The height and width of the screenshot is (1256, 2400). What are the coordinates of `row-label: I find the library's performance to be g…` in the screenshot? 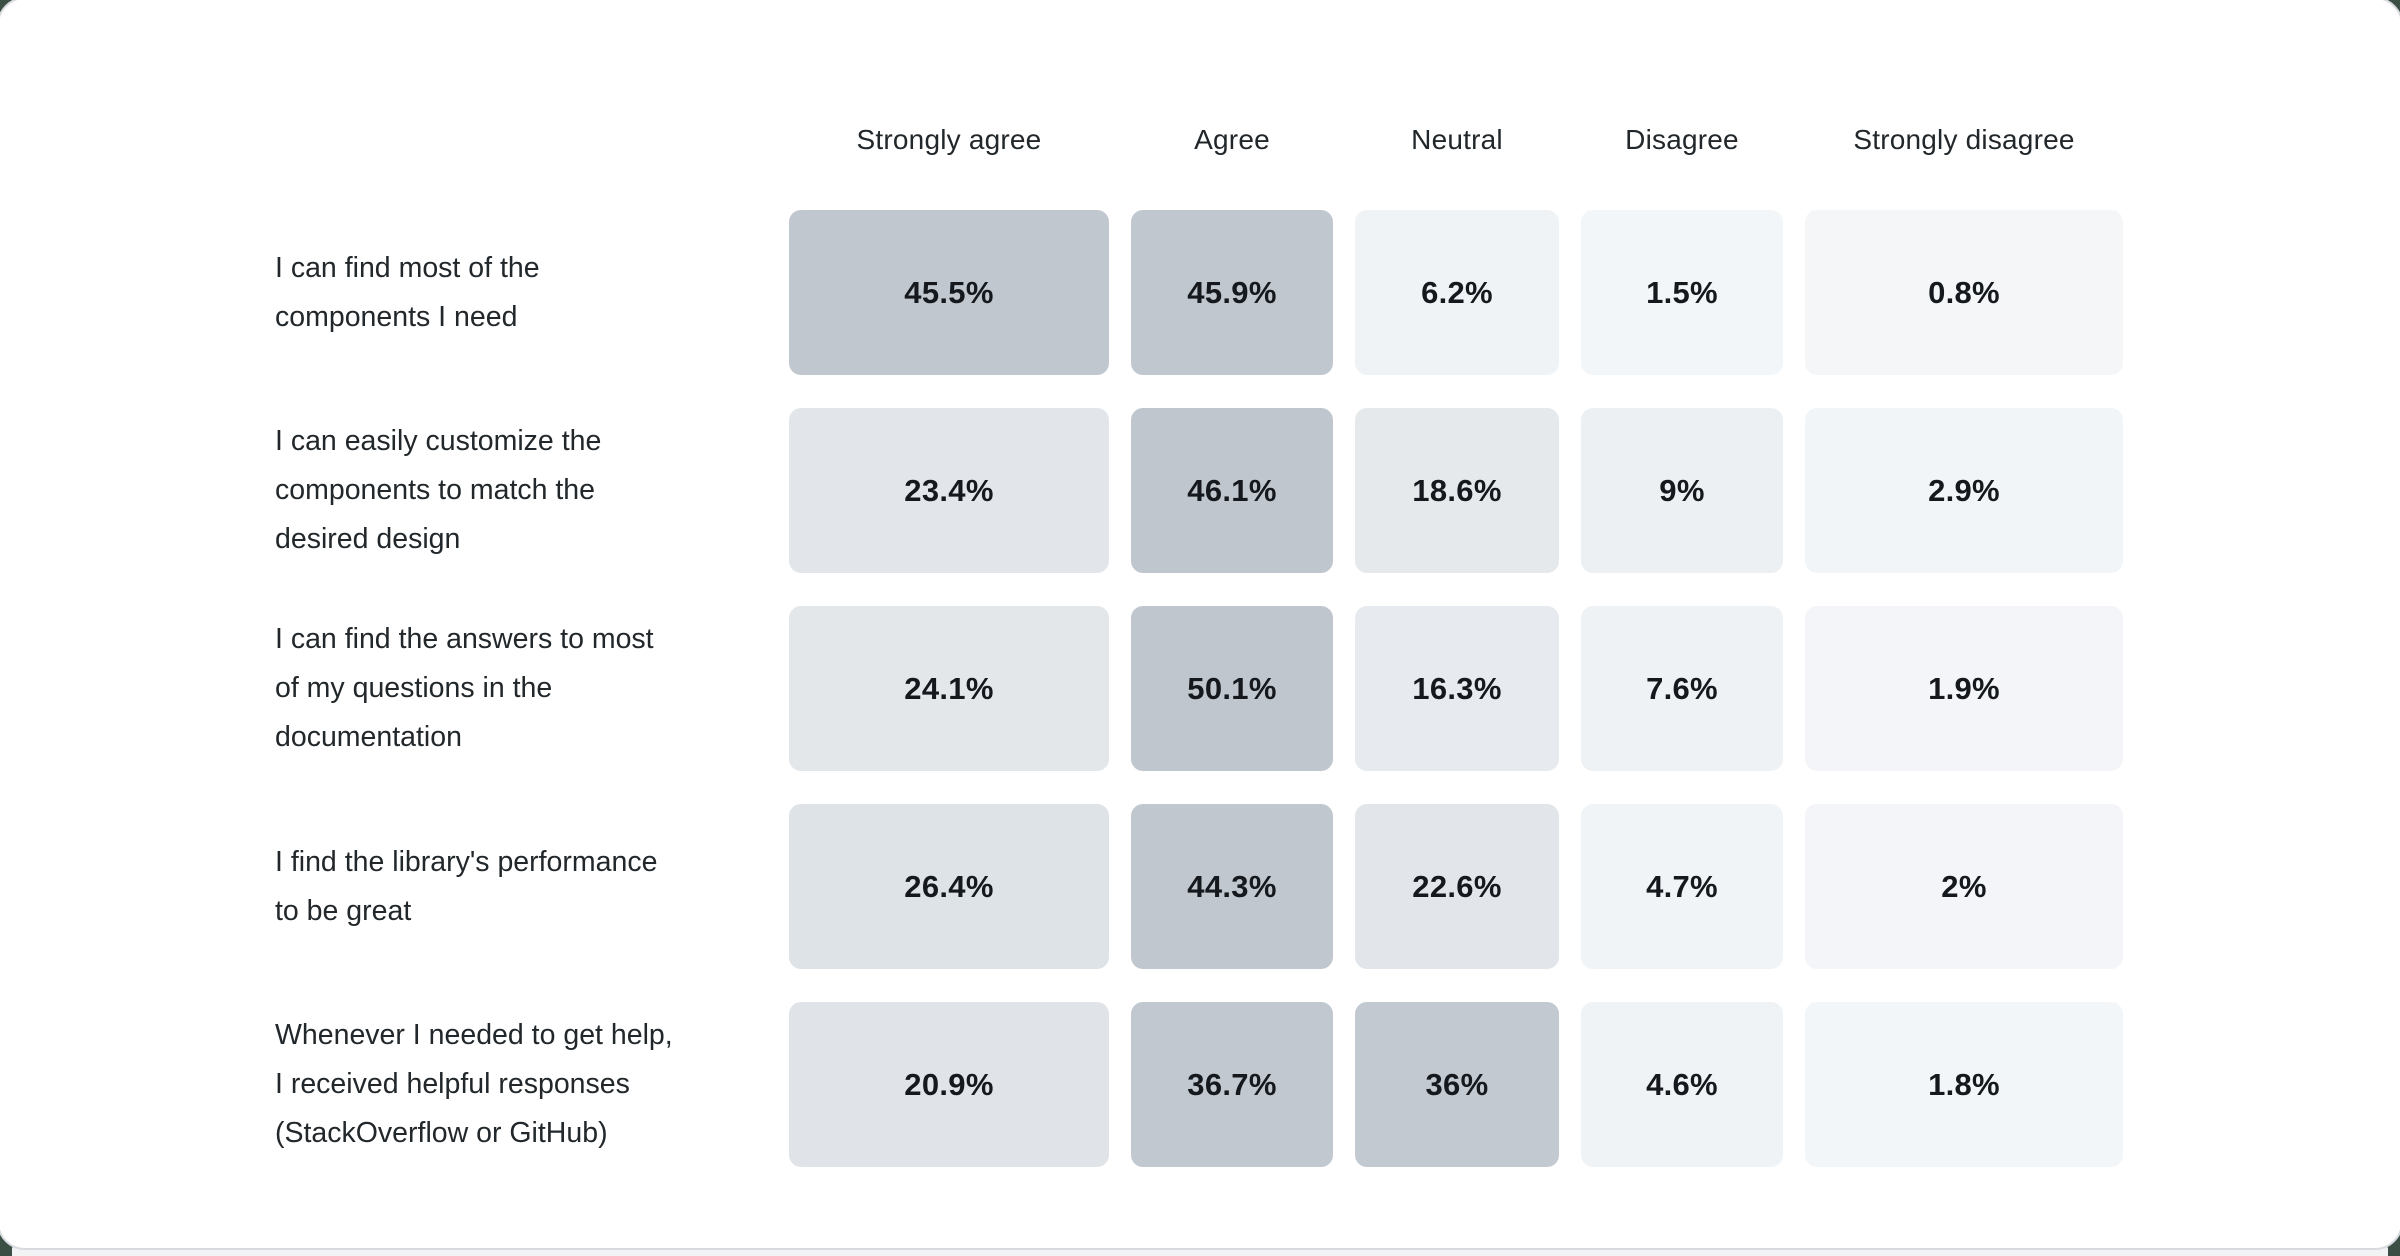 It's located at (466, 886).